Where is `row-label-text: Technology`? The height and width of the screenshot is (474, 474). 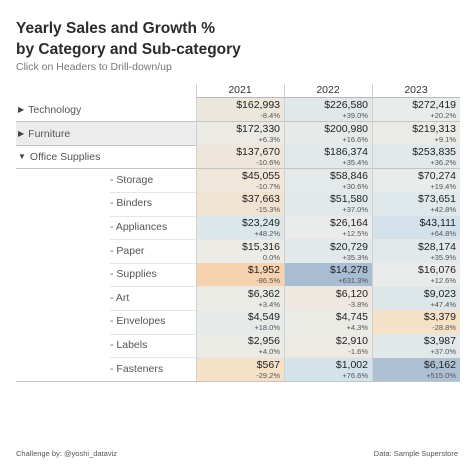
row-label-text: Technology is located at coordinates (55, 110).